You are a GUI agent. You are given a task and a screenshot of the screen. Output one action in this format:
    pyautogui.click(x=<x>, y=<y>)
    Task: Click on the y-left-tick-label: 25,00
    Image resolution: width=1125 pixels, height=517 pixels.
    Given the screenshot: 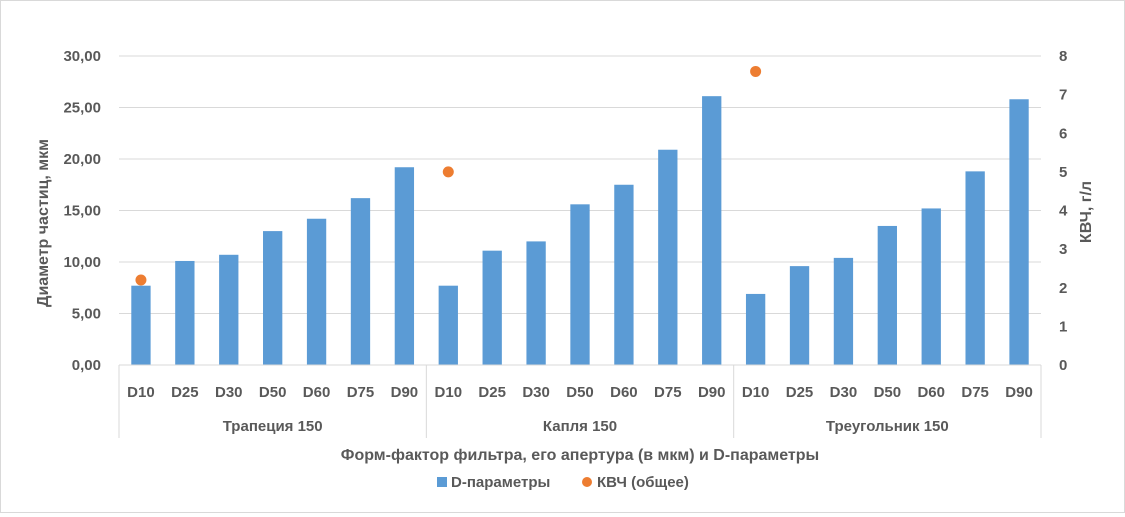 What is the action you would take?
    pyautogui.click(x=82, y=108)
    